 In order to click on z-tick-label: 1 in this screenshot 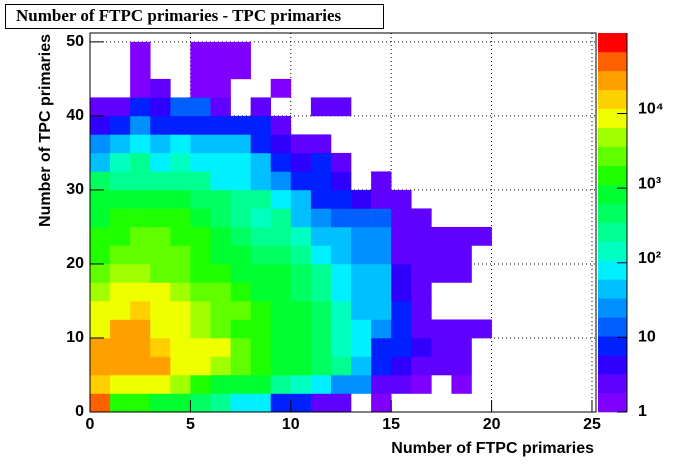, I will do `click(642, 411)`.